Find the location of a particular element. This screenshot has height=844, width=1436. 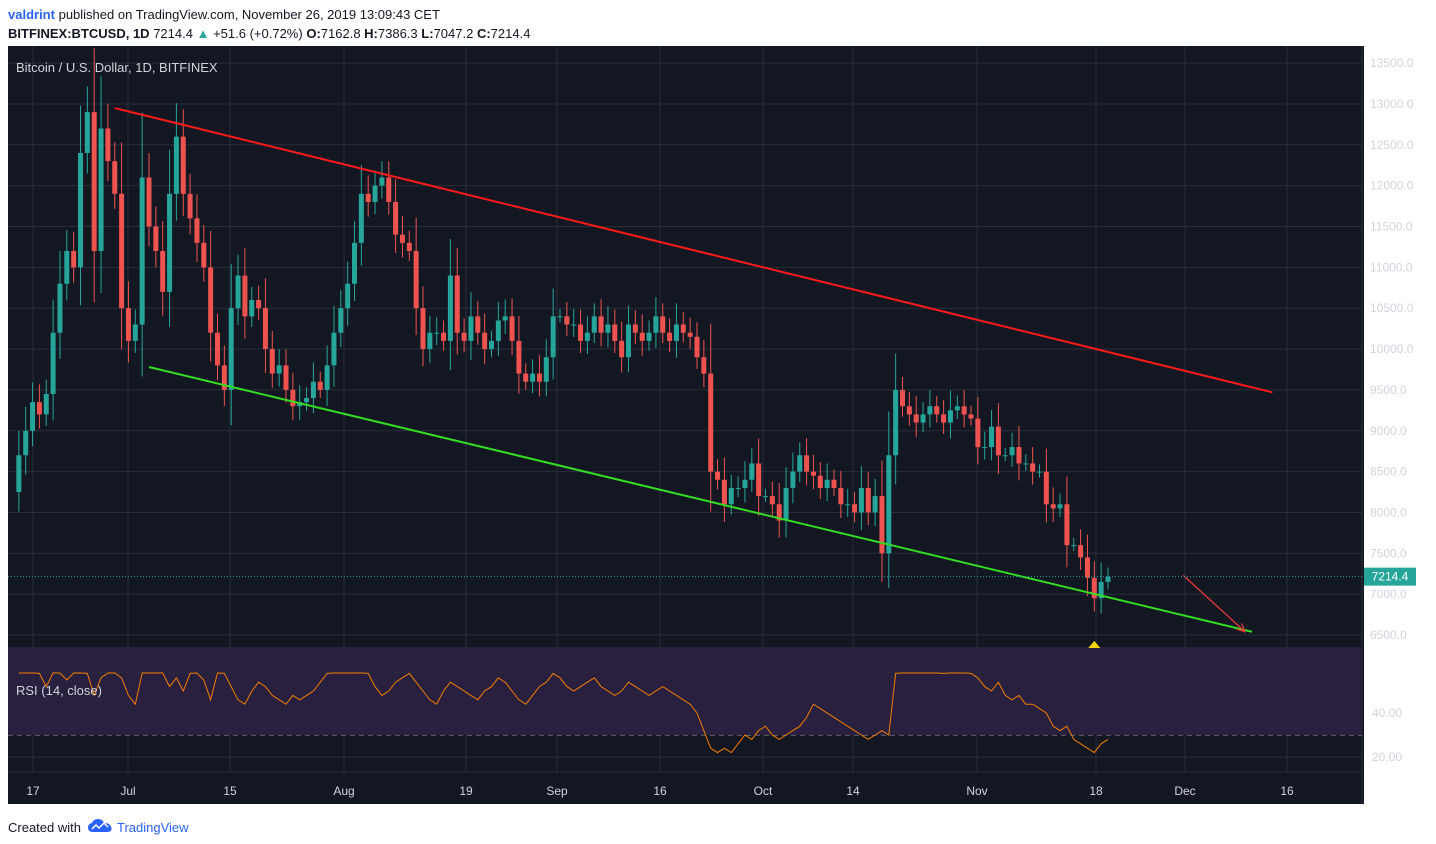

time-tick-label: Nov is located at coordinates (976, 791).